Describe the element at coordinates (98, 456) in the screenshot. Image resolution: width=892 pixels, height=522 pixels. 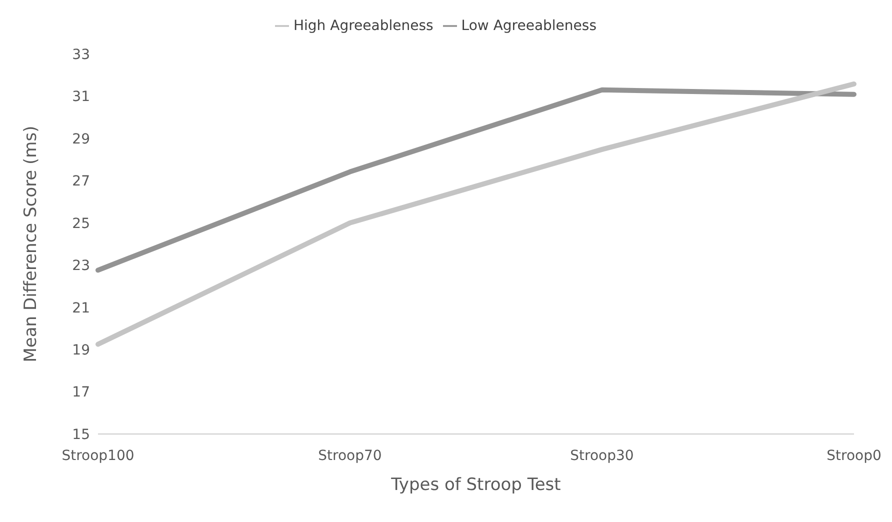
I see `x-tick-label: Stroop100` at that location.